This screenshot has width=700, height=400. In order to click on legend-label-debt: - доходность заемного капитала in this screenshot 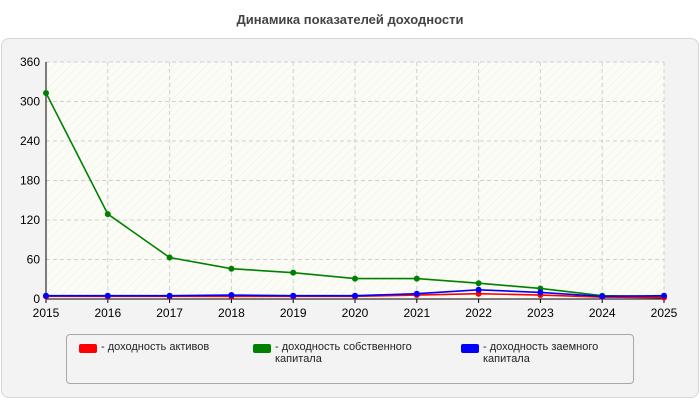, I will do `click(541, 353)`.